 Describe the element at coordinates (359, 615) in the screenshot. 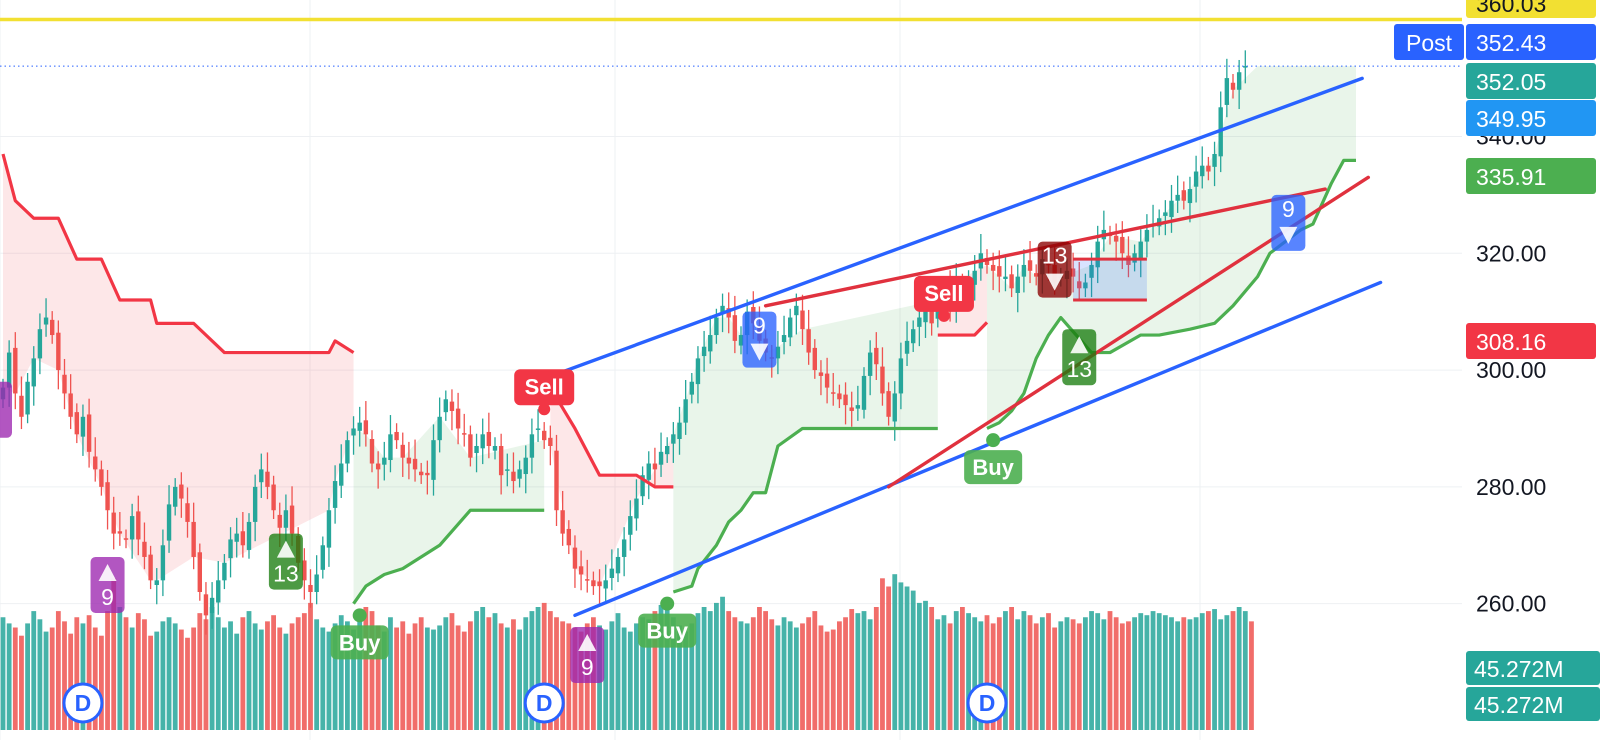

I see `buy-dot` at that location.